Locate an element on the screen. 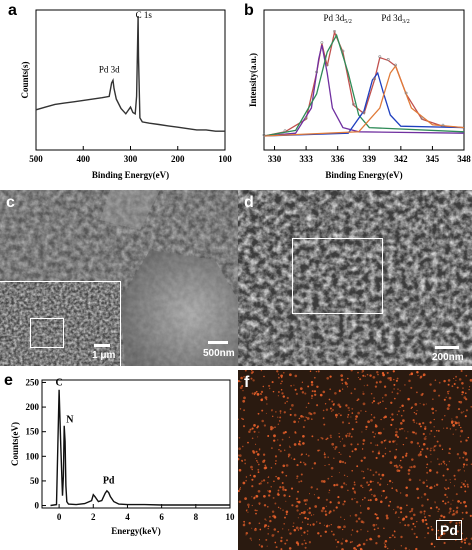  x-tick-label-a: 100 is located at coordinates (225, 159).